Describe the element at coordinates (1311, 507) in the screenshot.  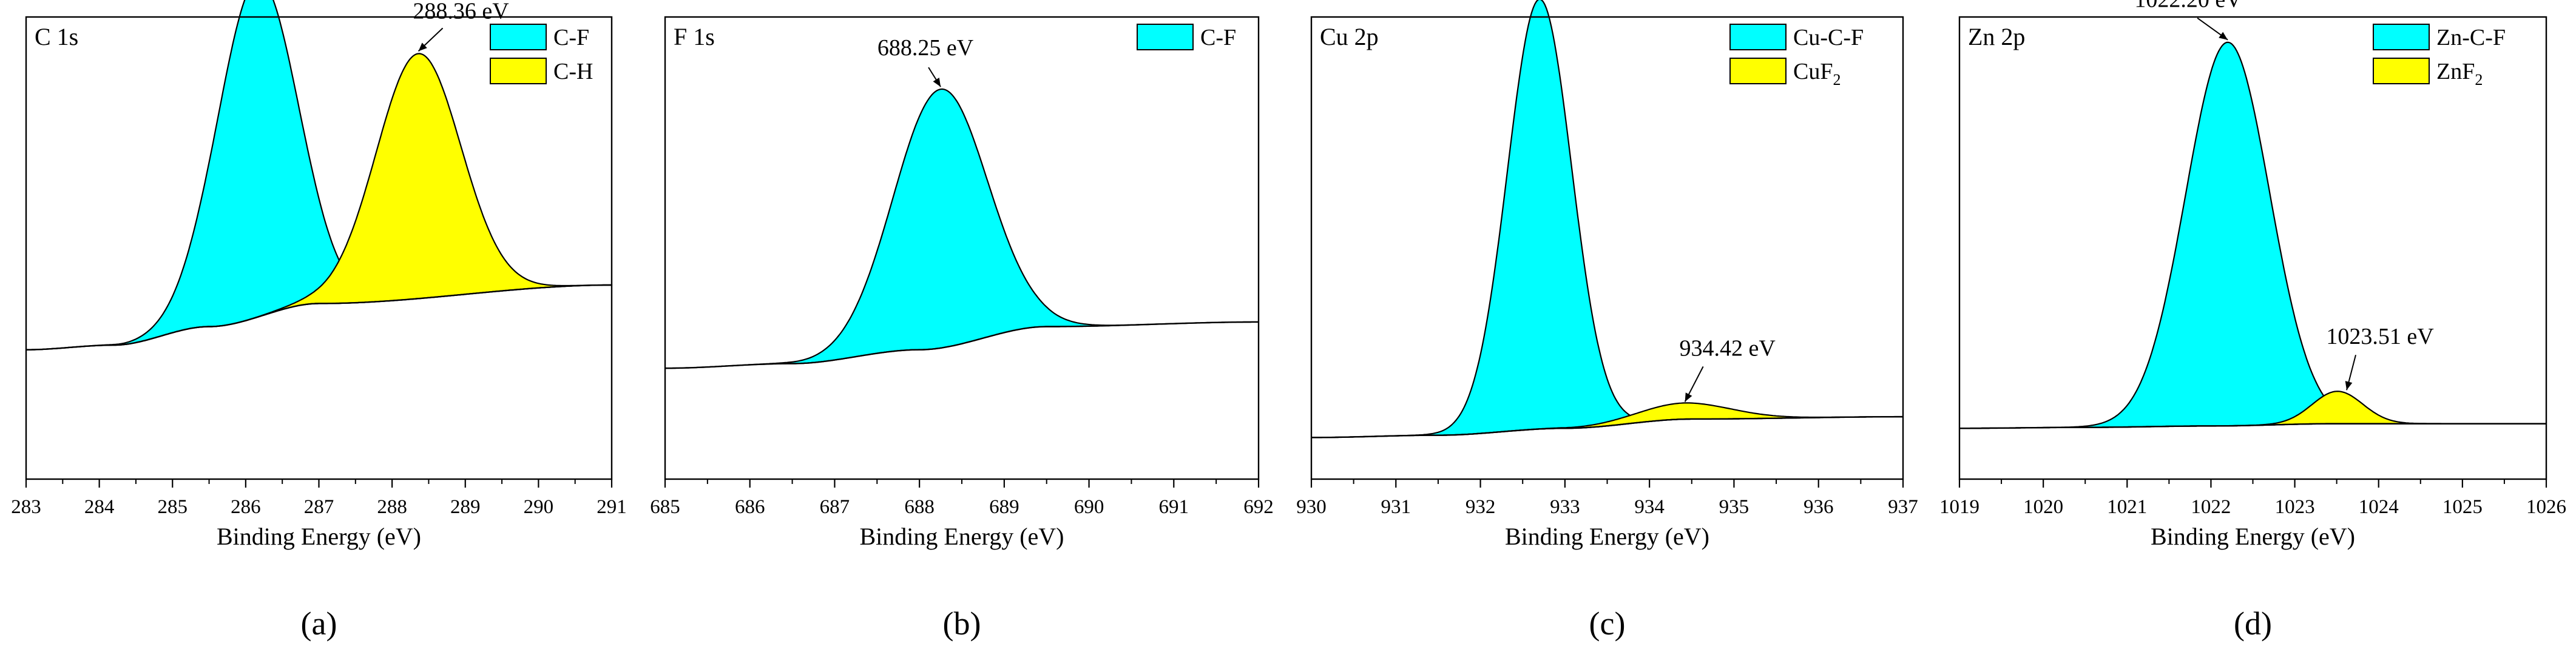
I see `x-tick-label: 930` at that location.